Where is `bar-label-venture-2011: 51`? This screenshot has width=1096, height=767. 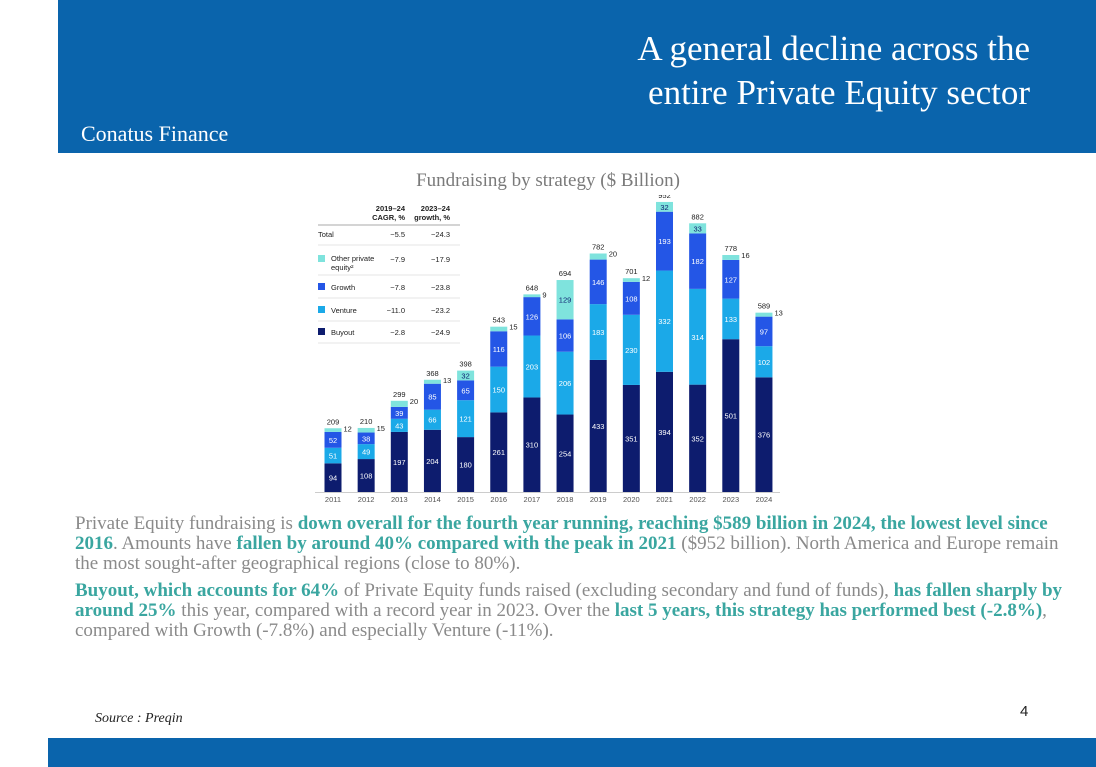
bar-label-venture-2011: 51 is located at coordinates (333, 456).